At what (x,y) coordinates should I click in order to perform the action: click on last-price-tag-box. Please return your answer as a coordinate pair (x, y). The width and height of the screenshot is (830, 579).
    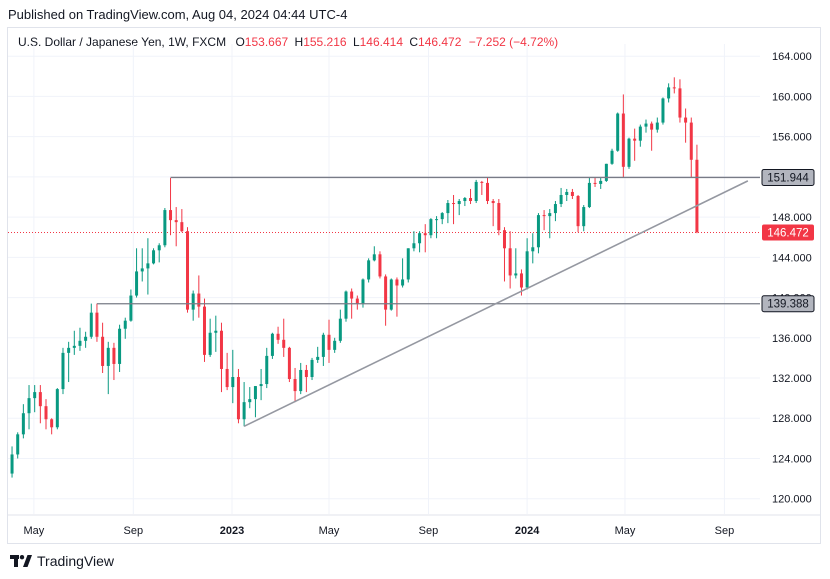
    Looking at the image, I should click on (788, 232).